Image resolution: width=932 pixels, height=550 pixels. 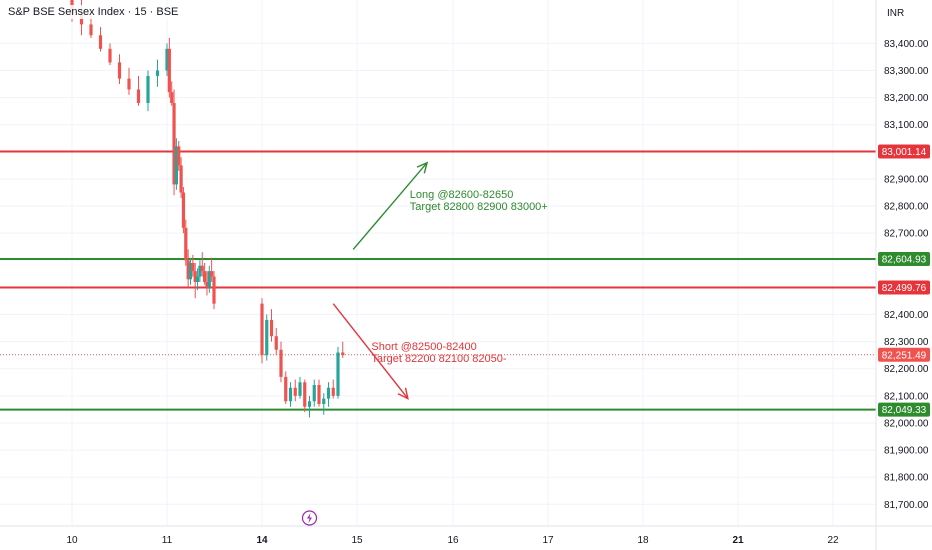 What do you see at coordinates (453, 540) in the screenshot?
I see `x-tick-label: 16` at bounding box center [453, 540].